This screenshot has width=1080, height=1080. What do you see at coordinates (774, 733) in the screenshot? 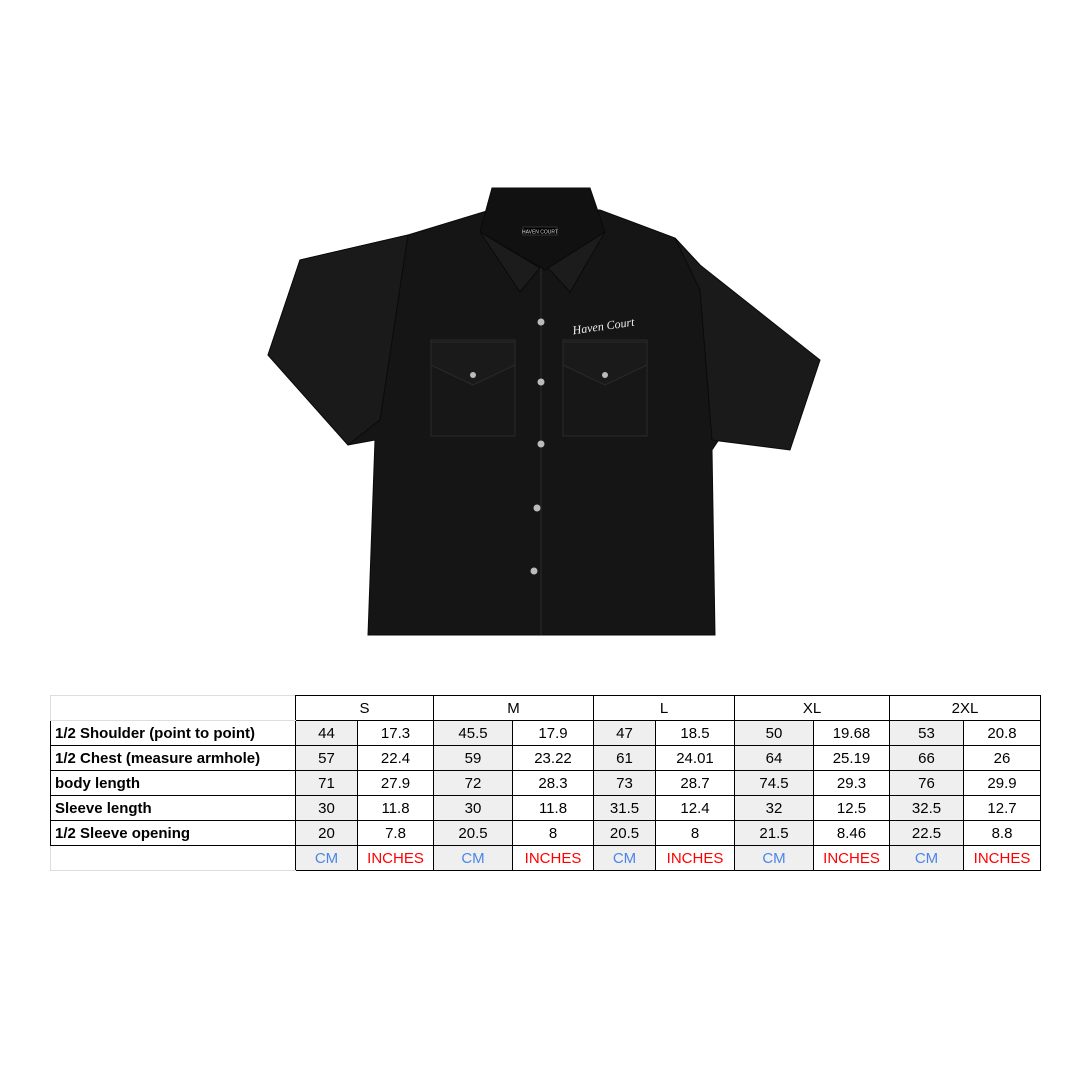
I see `cm-value: 50` at bounding box center [774, 733].